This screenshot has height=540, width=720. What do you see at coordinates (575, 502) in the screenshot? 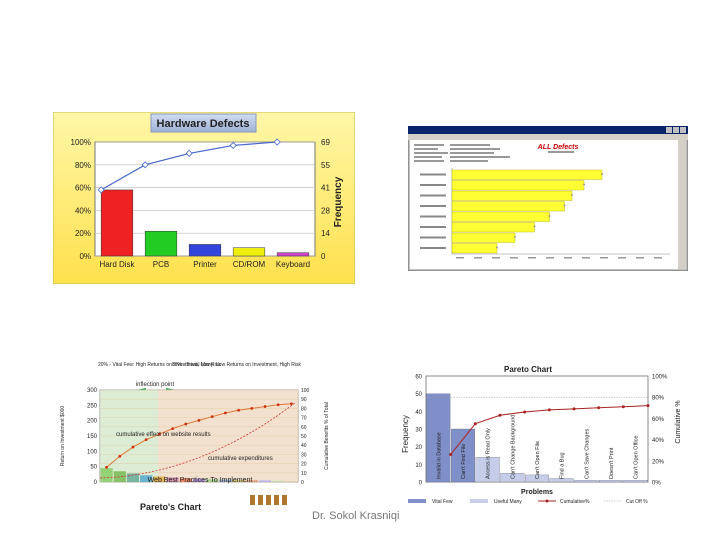
I see `legend-label-cumulative: Cumulative%` at bounding box center [575, 502].